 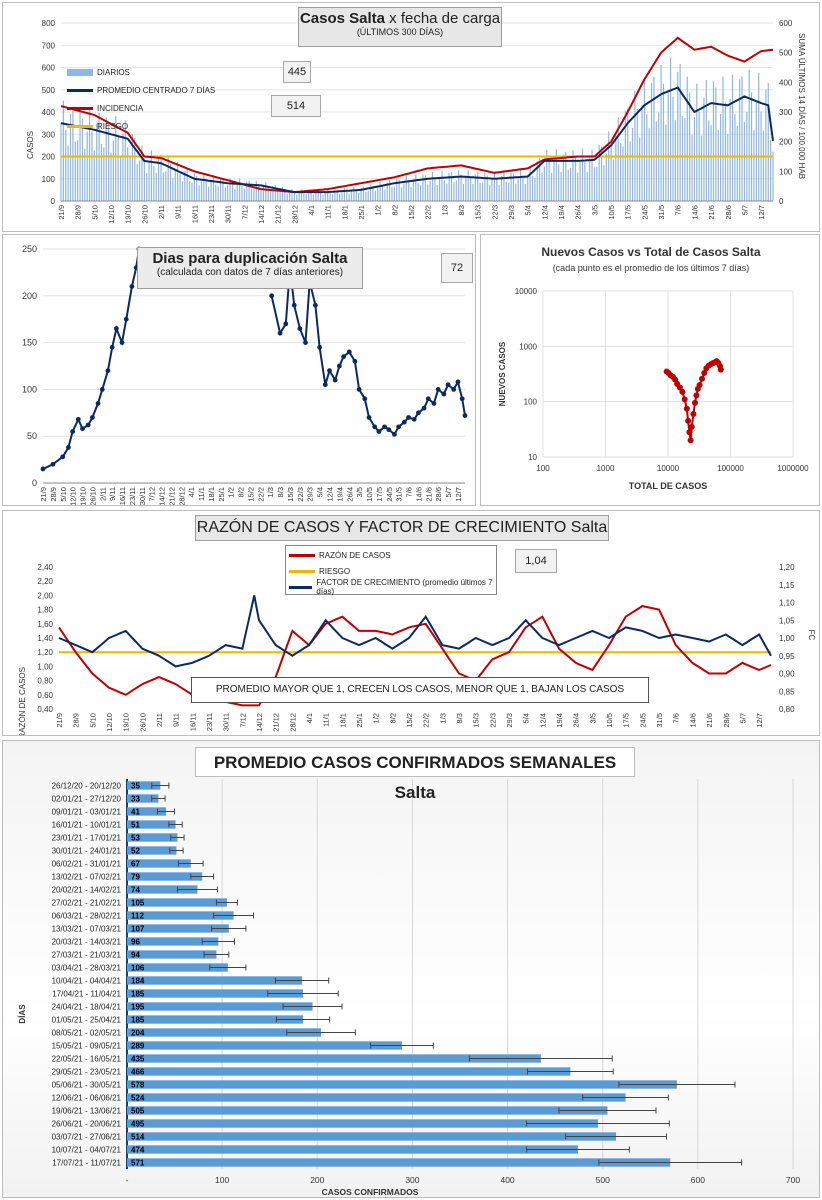 What do you see at coordinates (310, 494) in the screenshot?
I see `x-tick-label: 29/3` at bounding box center [310, 494].